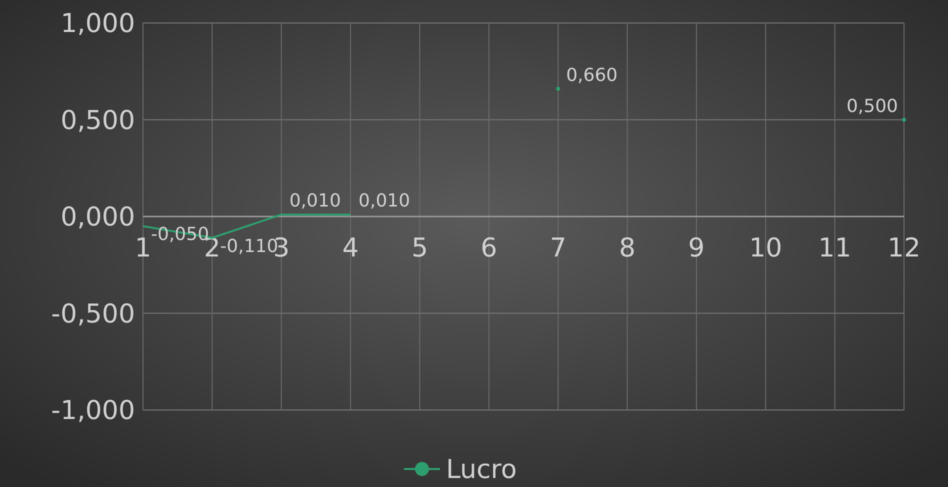  Describe the element at coordinates (350, 249) in the screenshot. I see `x-tick-label: 4` at that location.